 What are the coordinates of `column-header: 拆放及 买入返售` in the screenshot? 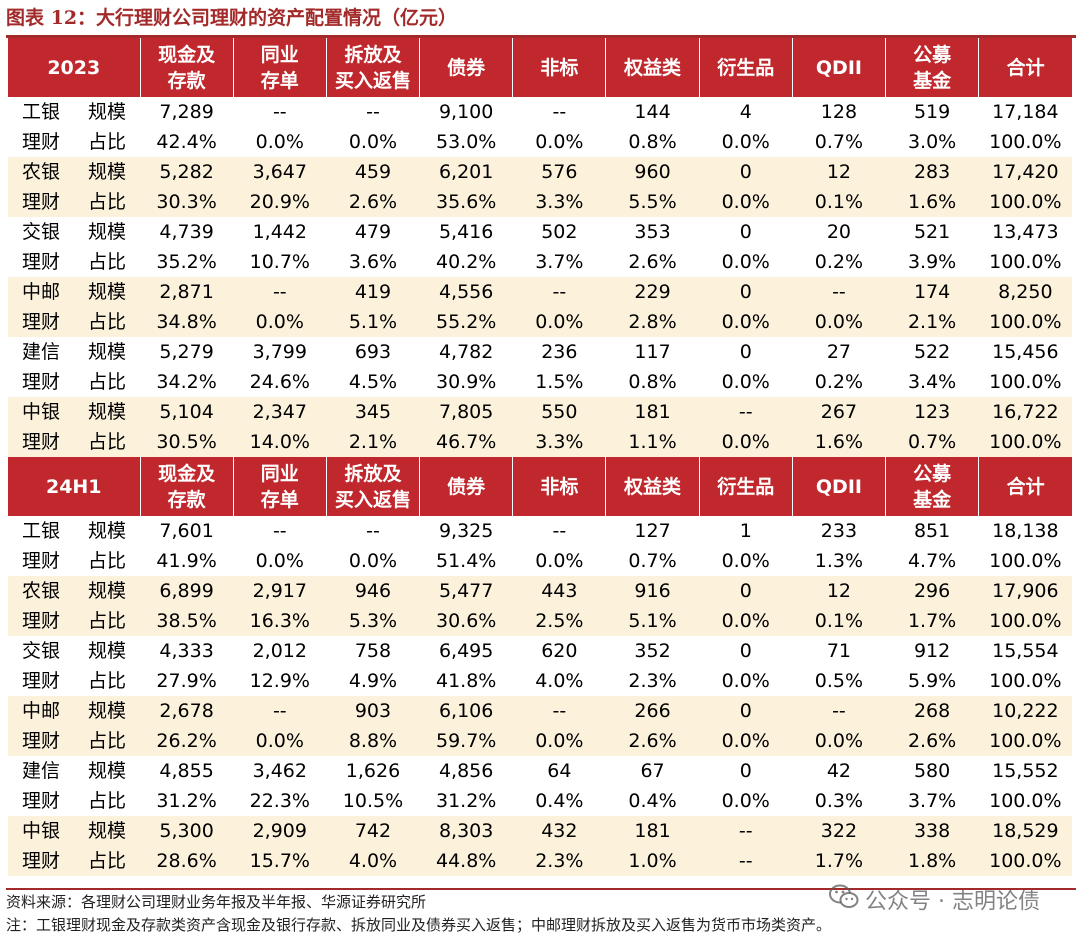 It's located at (372, 67).